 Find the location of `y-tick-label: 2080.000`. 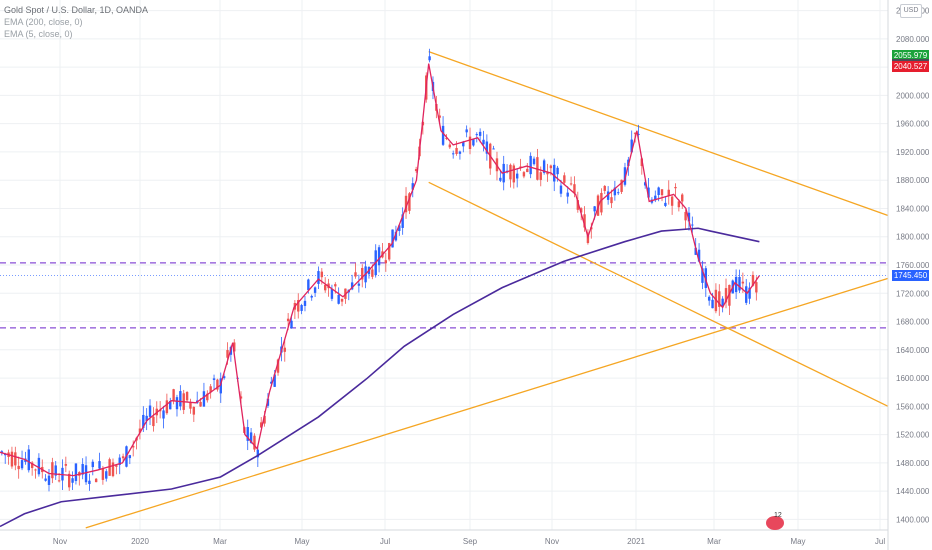

y-tick-label: 2080.000 is located at coordinates (913, 39).